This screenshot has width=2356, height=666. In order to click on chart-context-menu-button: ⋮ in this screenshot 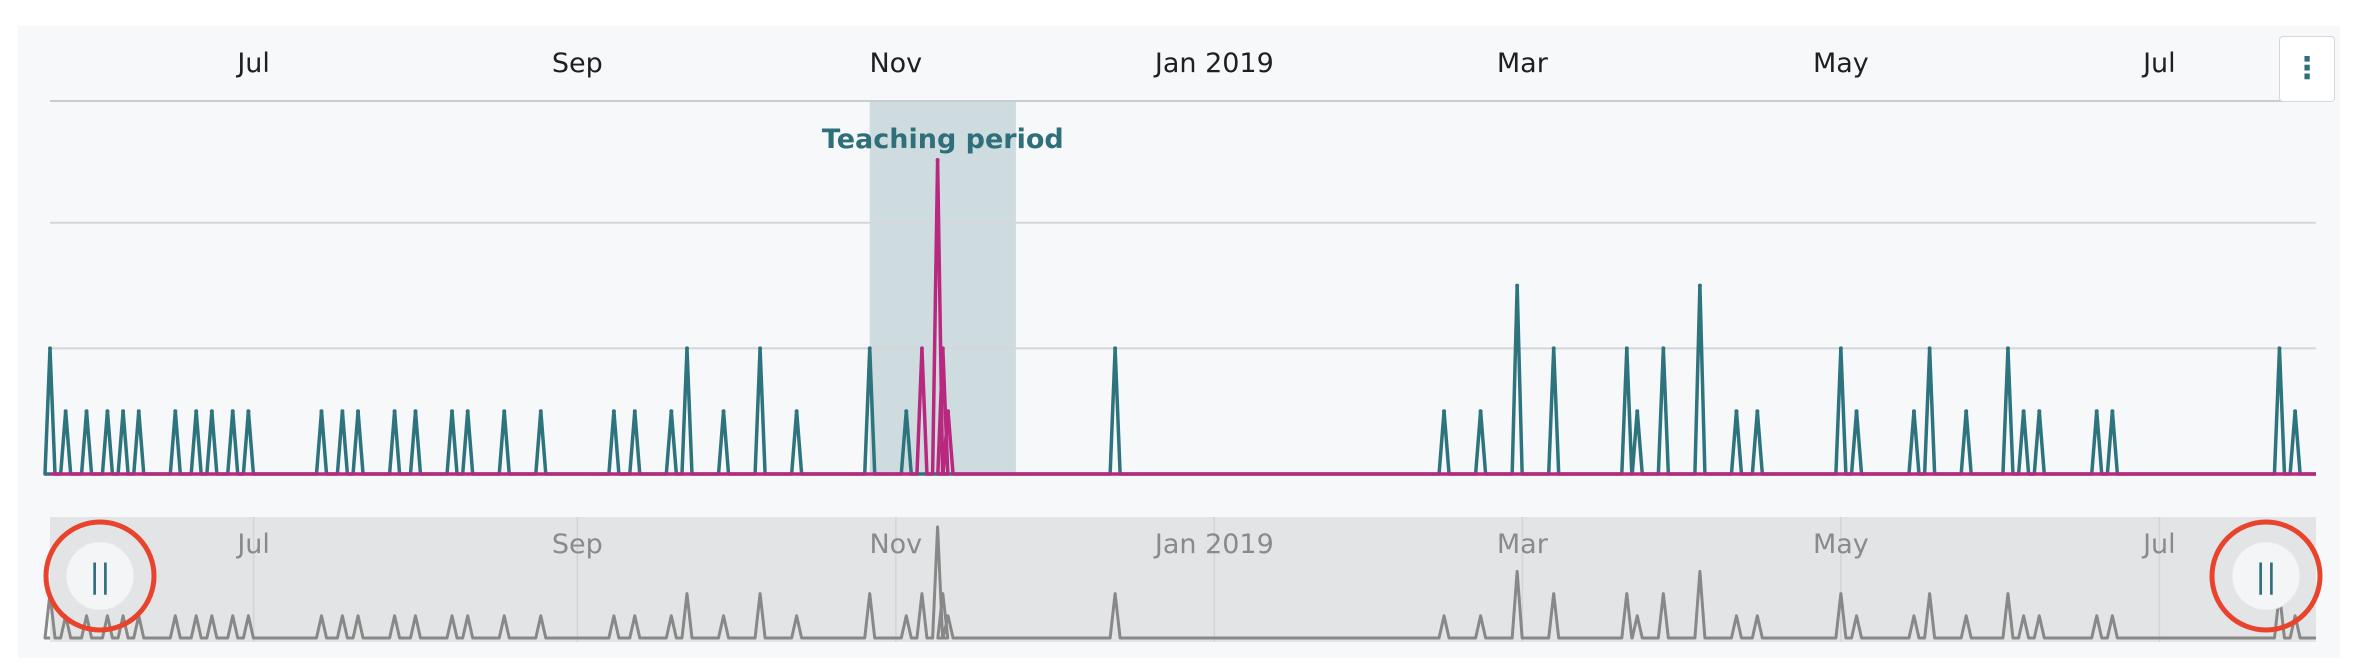, I will do `click(2307, 69)`.